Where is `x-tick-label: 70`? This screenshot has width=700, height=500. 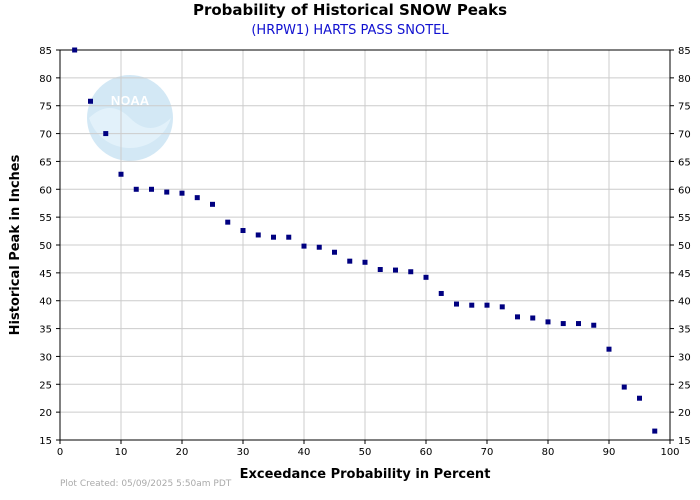 x-tick-label: 70 is located at coordinates (487, 452).